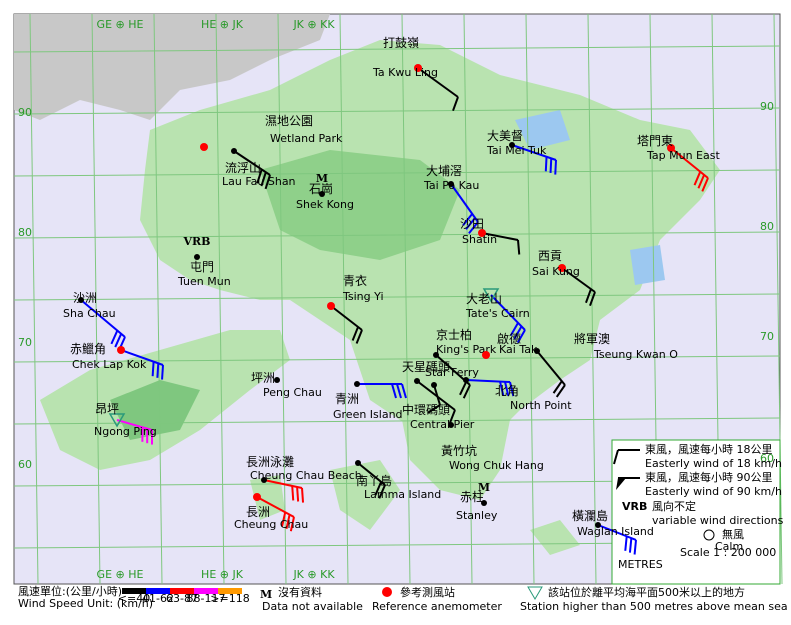  What do you see at coordinates (541, 405) in the screenshot?
I see `station-name-en: North Point` at bounding box center [541, 405].